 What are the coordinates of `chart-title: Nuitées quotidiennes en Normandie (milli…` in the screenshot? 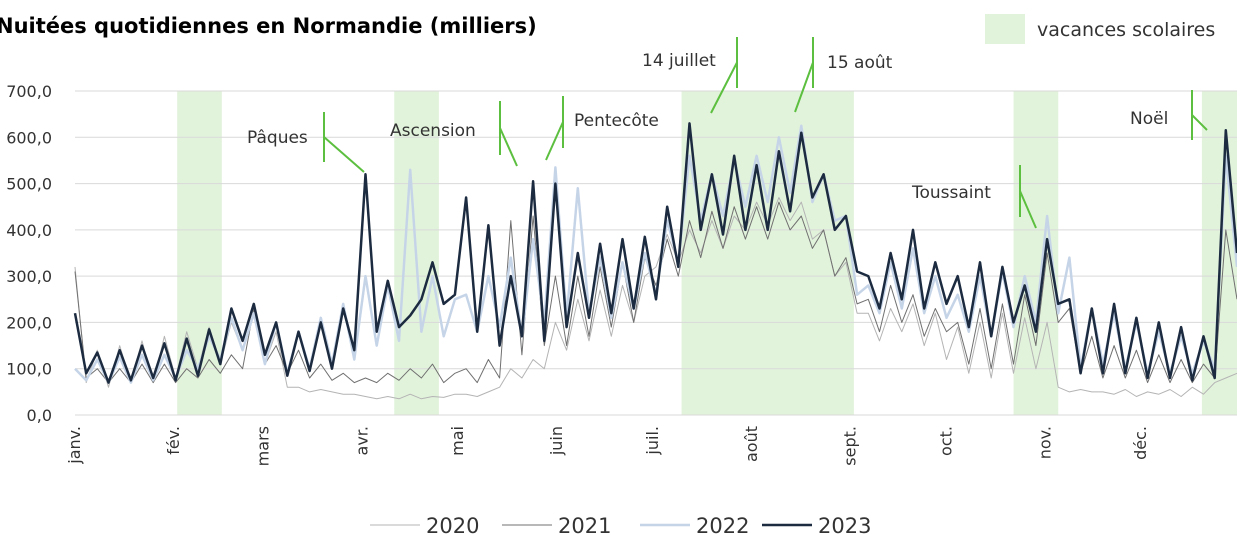 It's located at (268, 26).